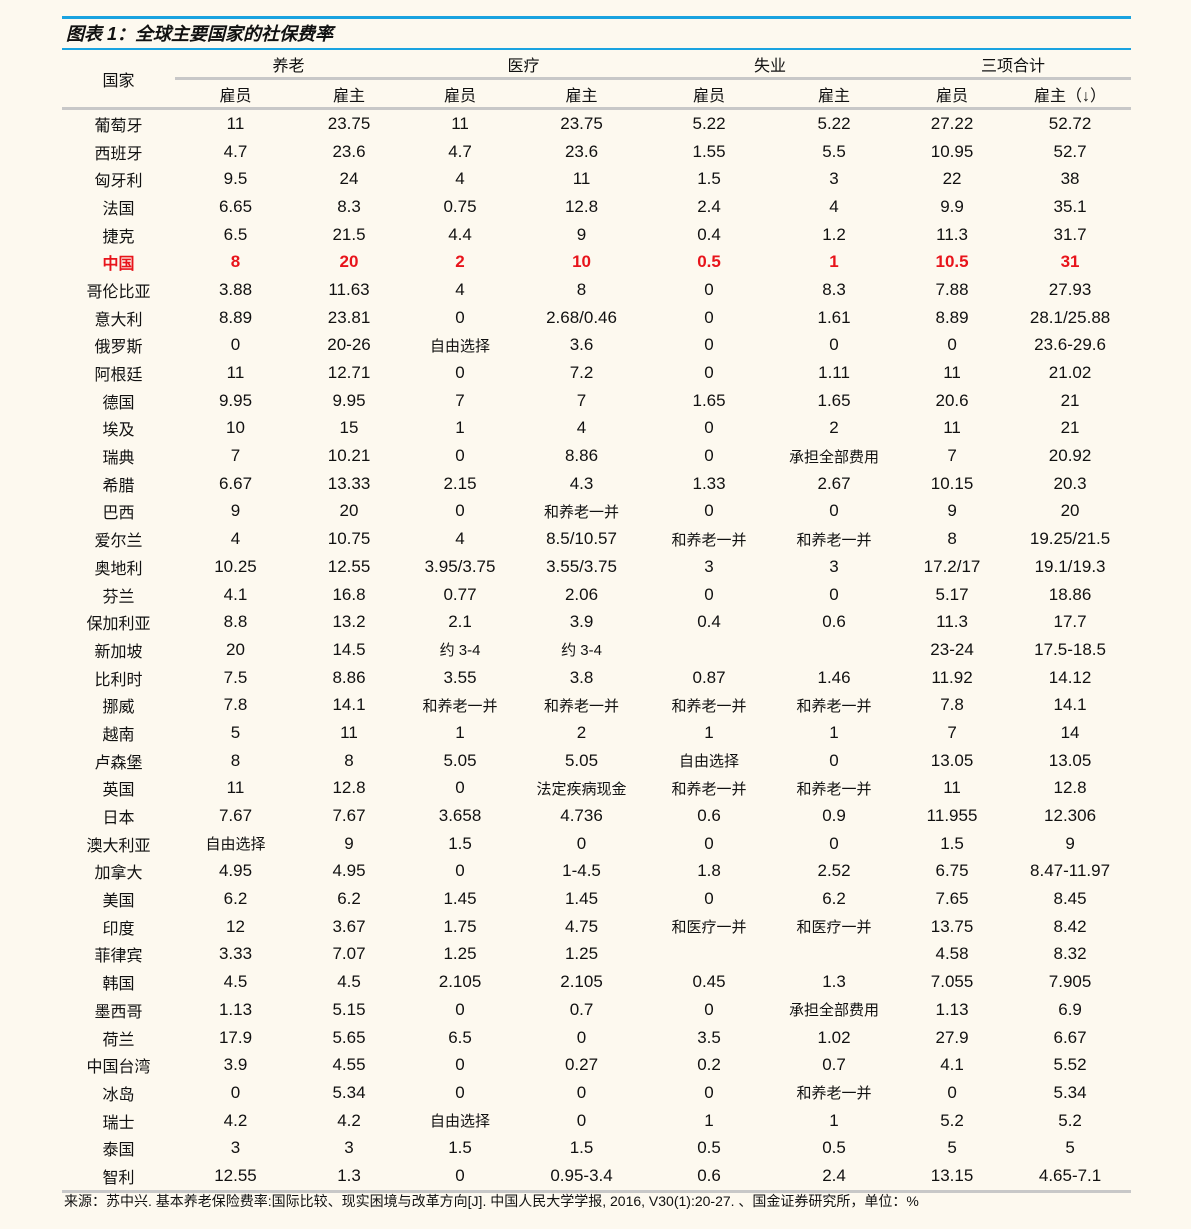  I want to click on rate-cell: 8.89, so click(952, 317).